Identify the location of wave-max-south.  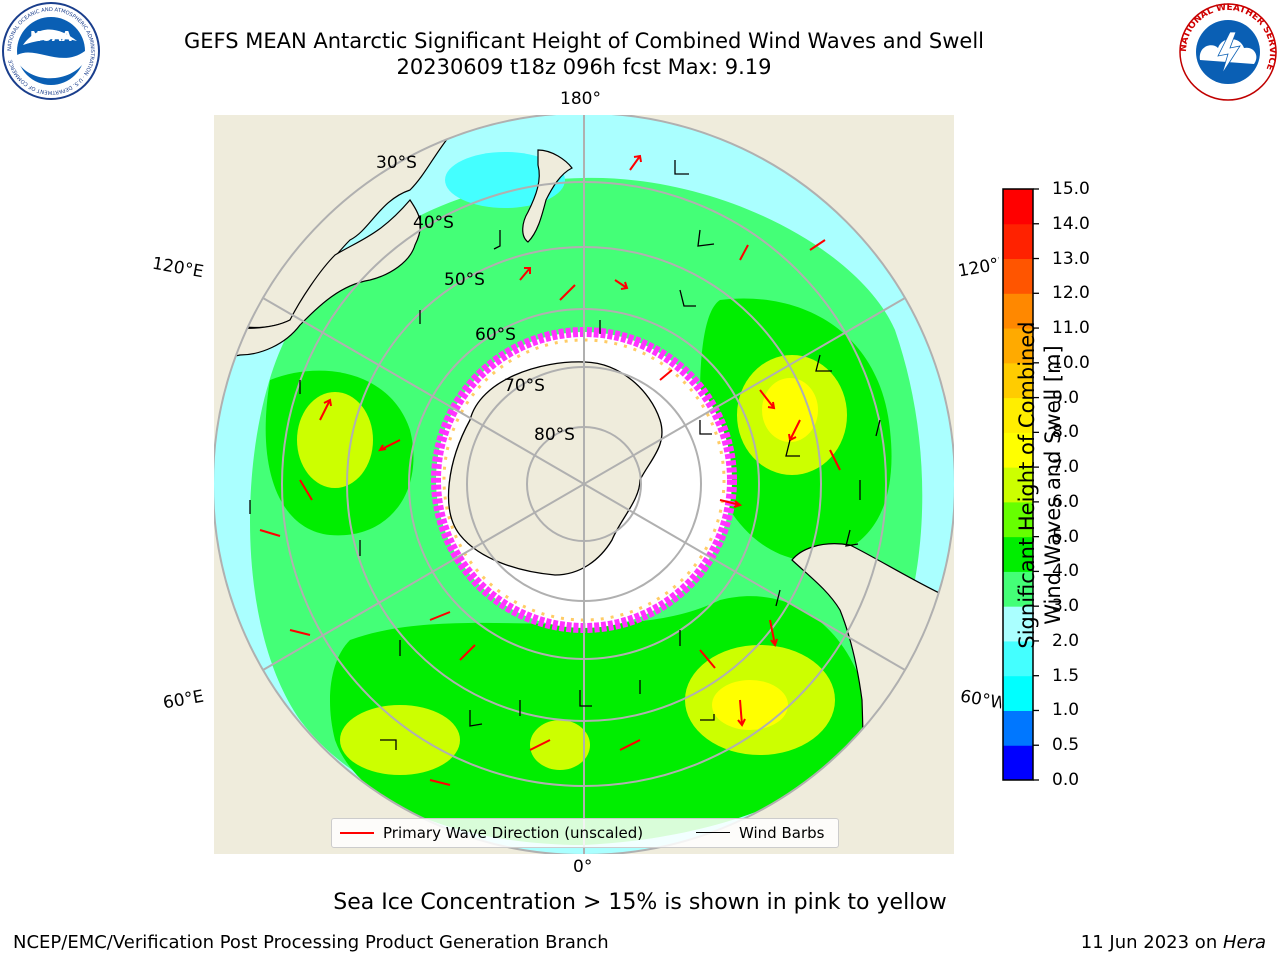
(560, 745).